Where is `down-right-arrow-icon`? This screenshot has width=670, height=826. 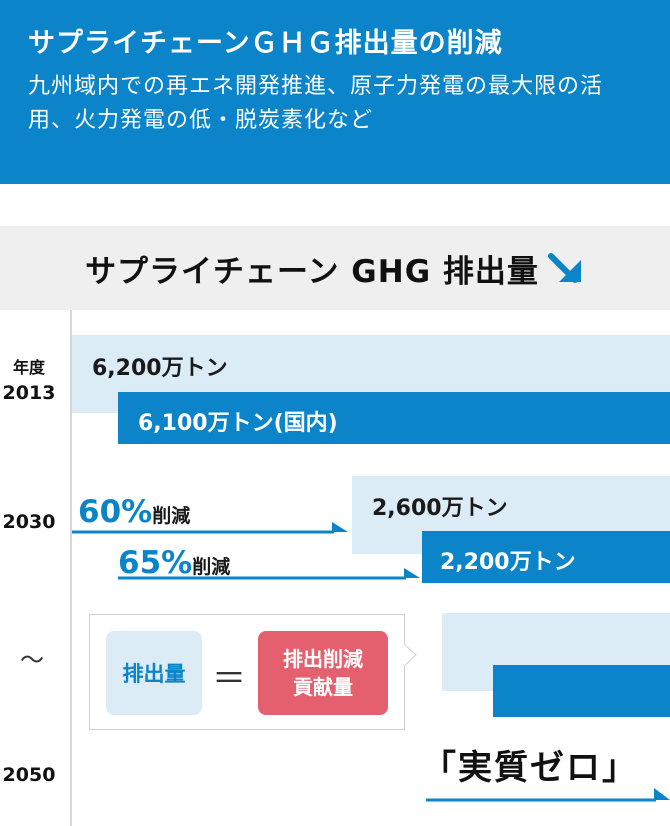 down-right-arrow-icon is located at coordinates (564, 268).